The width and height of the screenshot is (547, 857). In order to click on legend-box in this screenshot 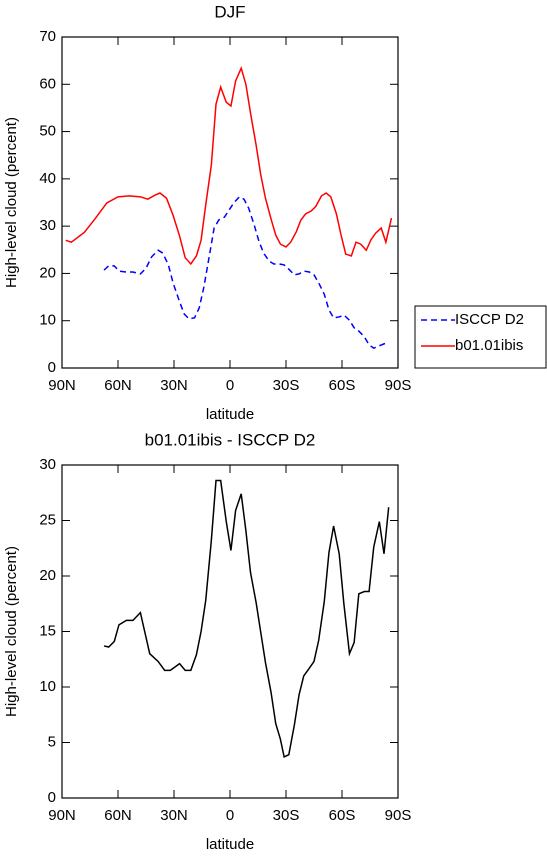, I will do `click(480, 337)`.